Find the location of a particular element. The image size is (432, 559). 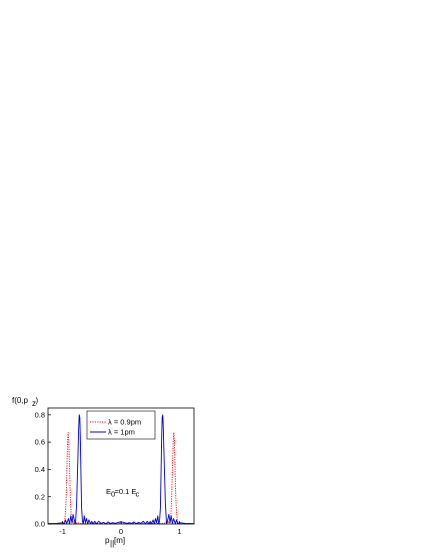

y-axis-label-sub: z is located at coordinates (34, 403).